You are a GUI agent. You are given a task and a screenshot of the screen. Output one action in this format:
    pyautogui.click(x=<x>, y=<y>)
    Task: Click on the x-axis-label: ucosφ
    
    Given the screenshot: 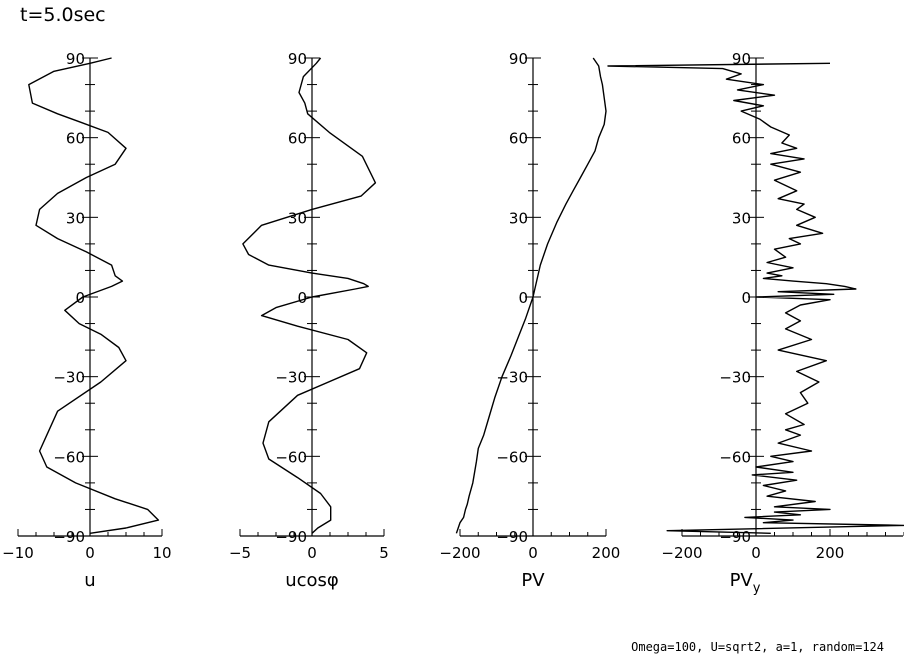 What is the action you would take?
    pyautogui.click(x=312, y=580)
    